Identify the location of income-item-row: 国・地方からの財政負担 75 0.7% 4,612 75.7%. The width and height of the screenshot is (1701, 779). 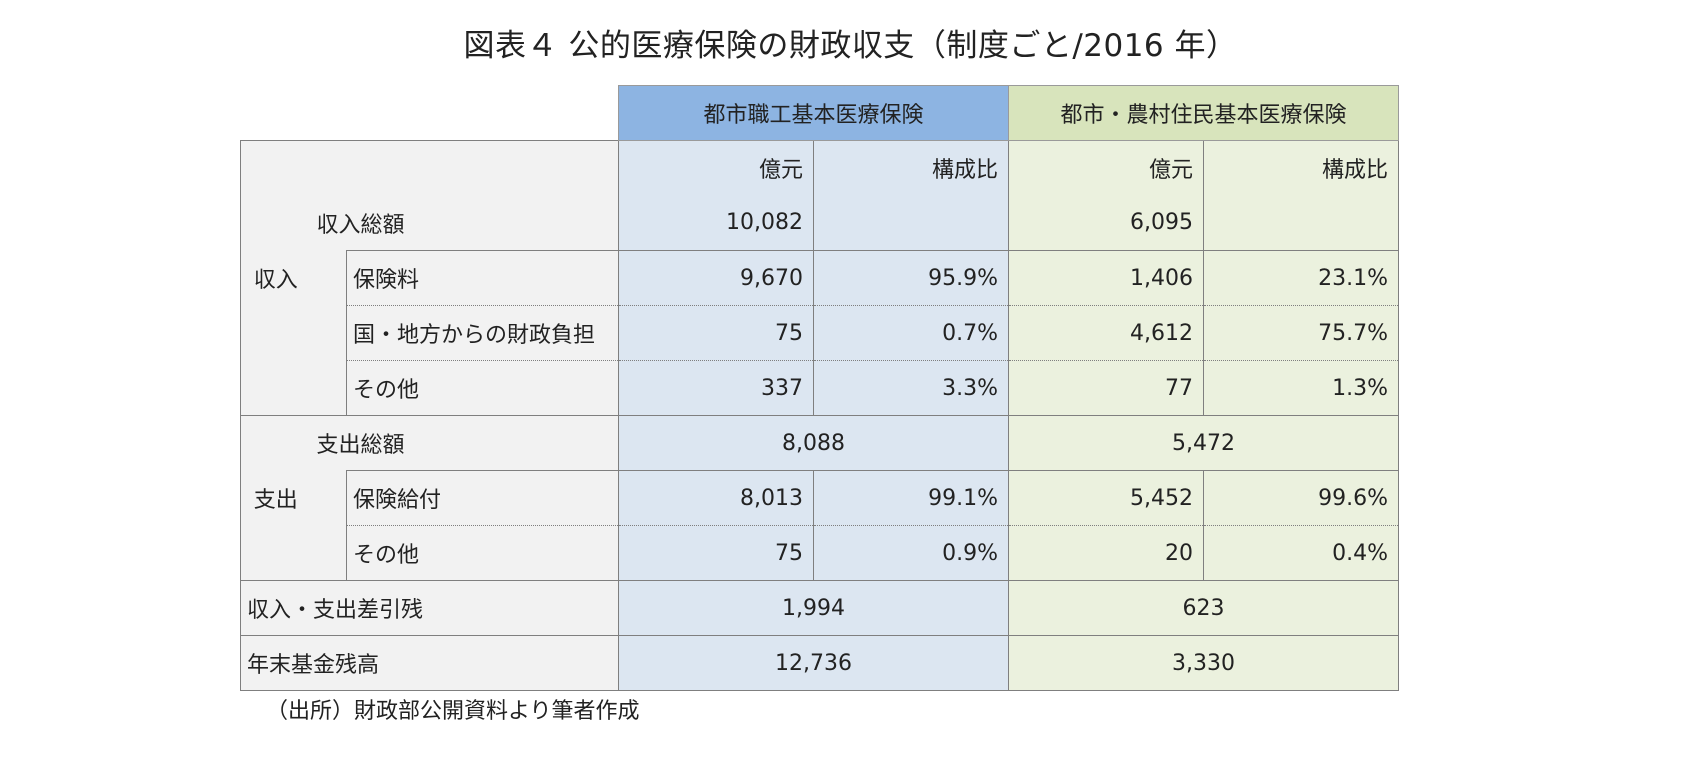
(820, 333).